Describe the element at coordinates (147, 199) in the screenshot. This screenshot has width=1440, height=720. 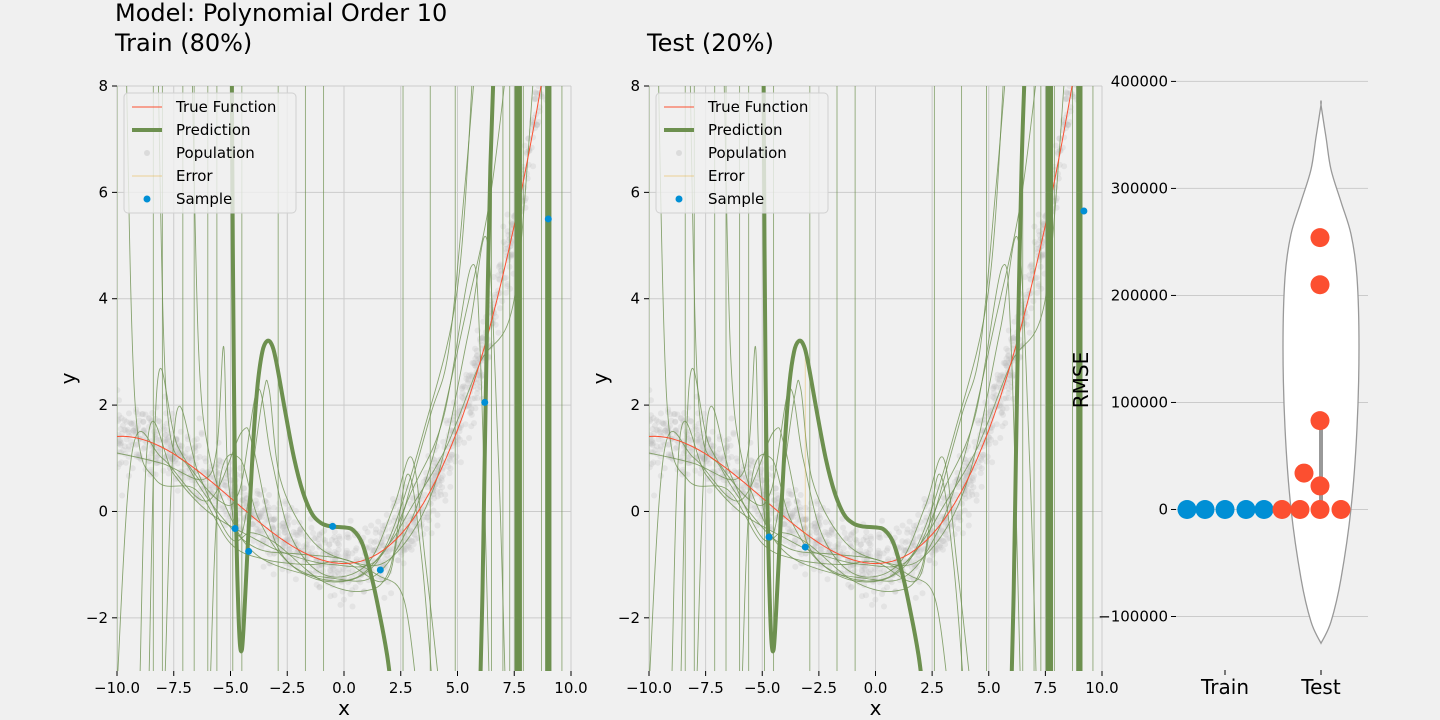
I see `legend-swatch-sample` at that location.